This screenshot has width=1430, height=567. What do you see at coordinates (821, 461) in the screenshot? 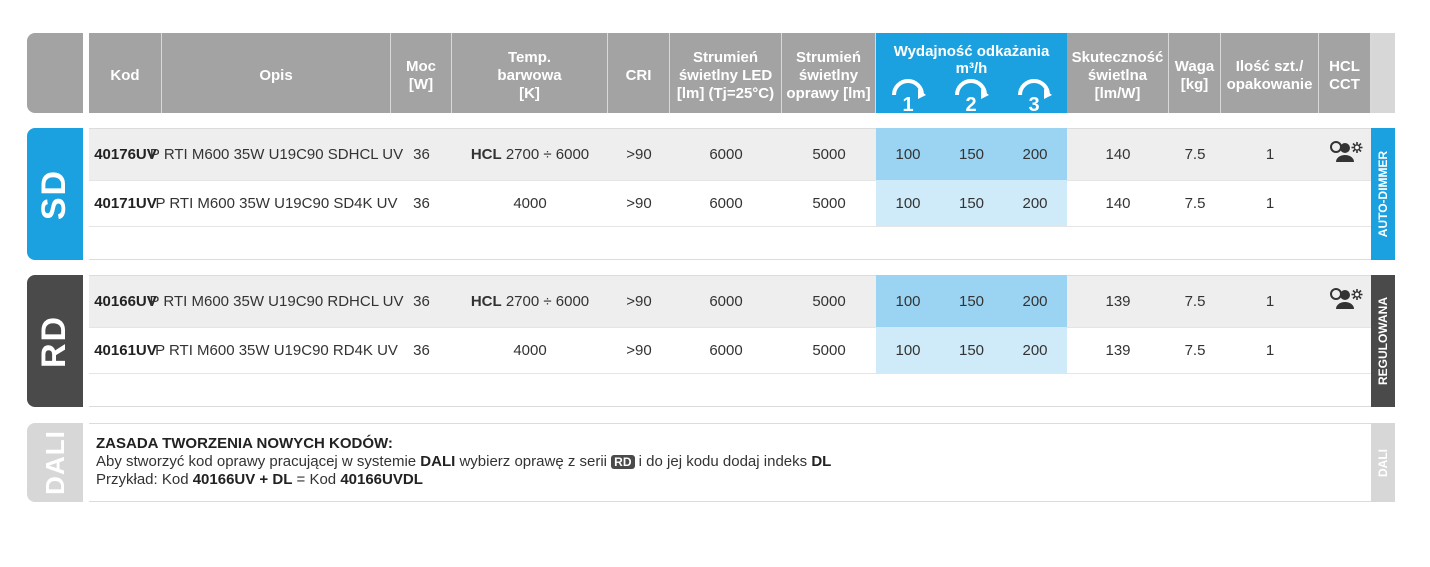
I see `dali-index: DL` at bounding box center [821, 461].